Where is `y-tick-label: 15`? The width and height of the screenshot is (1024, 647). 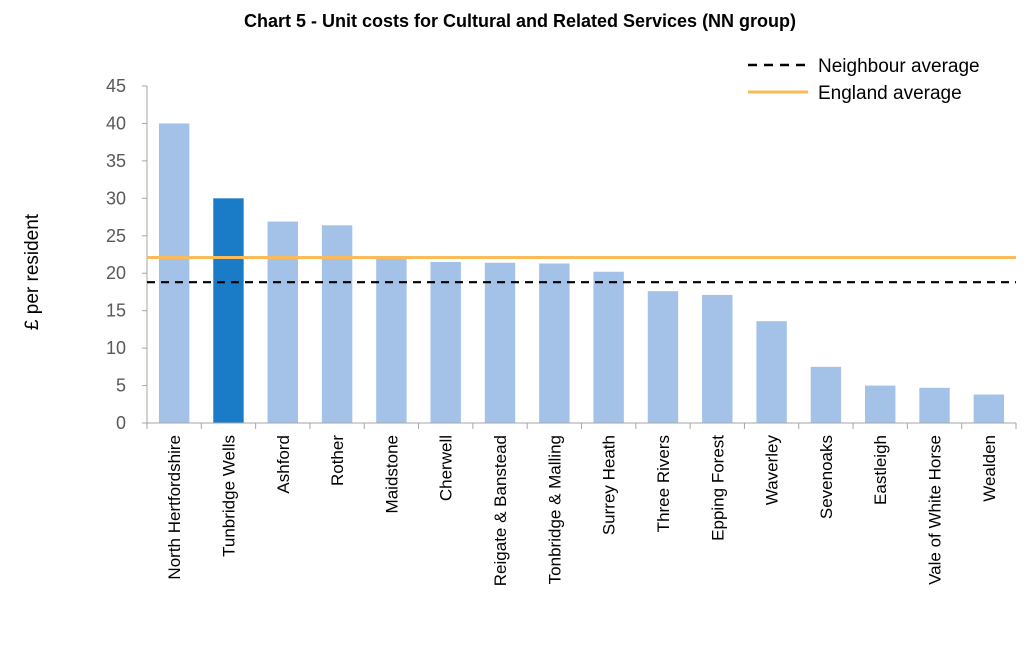 y-tick-label: 15 is located at coordinates (116, 311).